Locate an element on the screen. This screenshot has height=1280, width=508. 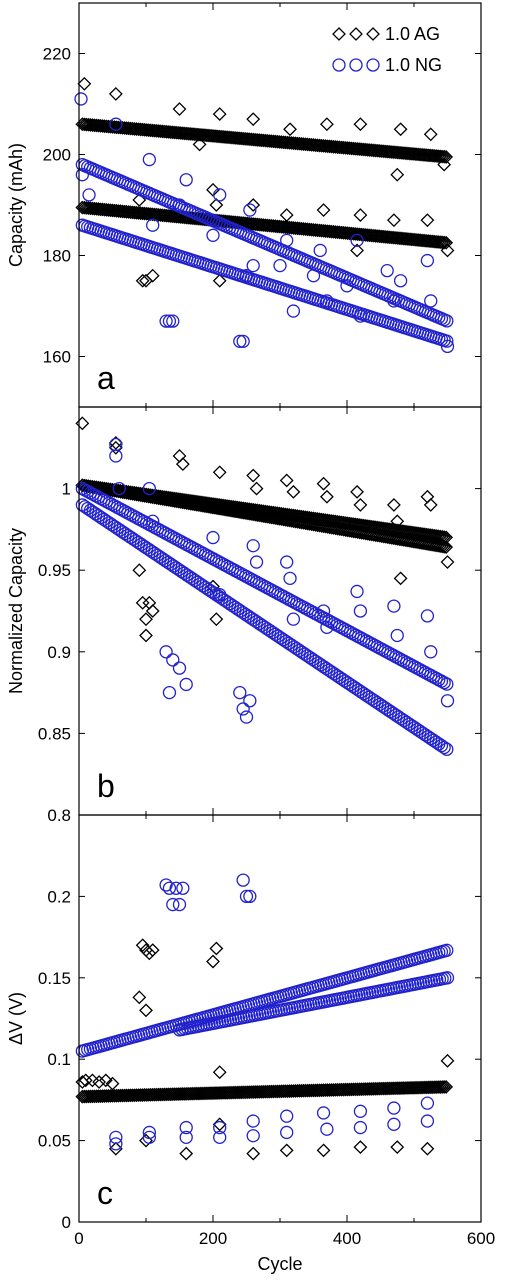
y-tick-label: 200 is located at coordinates (57, 155).